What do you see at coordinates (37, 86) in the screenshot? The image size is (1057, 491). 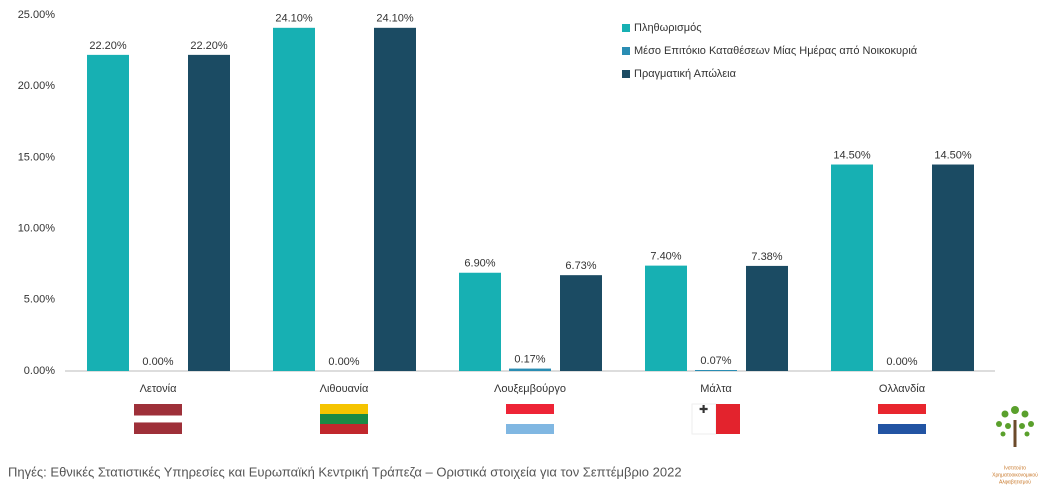 I see `y-tick-label: 20.00%` at bounding box center [37, 86].